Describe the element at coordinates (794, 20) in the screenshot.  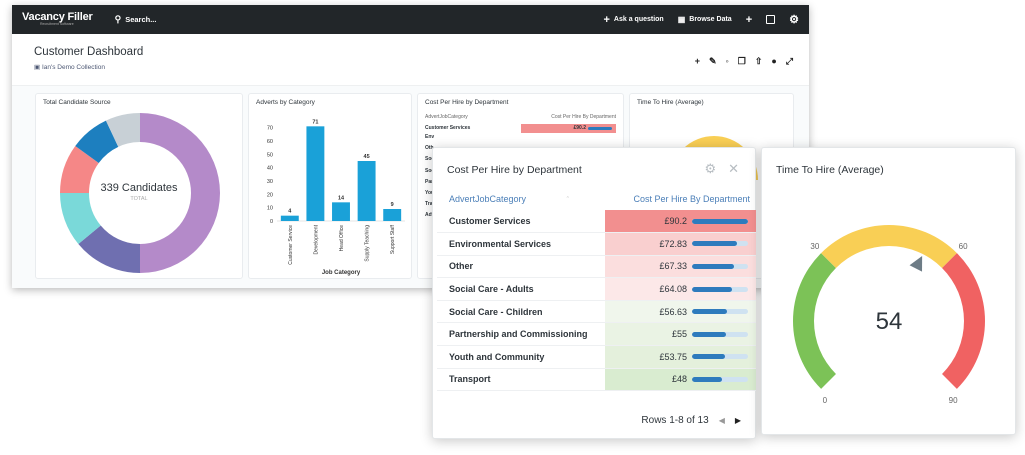
I see `settings-gear-icon: ⚙` at that location.